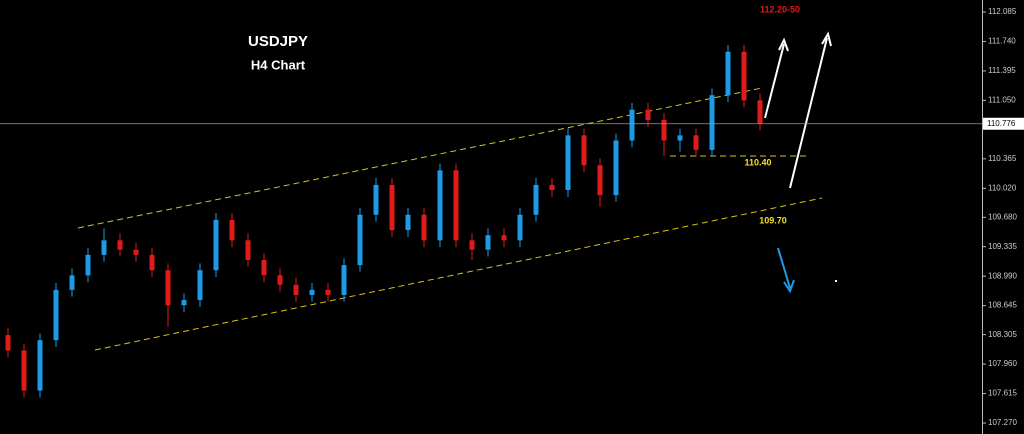 This screenshot has height=434, width=1024. Describe the element at coordinates (1002, 70) in the screenshot. I see `y-tick-label: 111.395` at that location.